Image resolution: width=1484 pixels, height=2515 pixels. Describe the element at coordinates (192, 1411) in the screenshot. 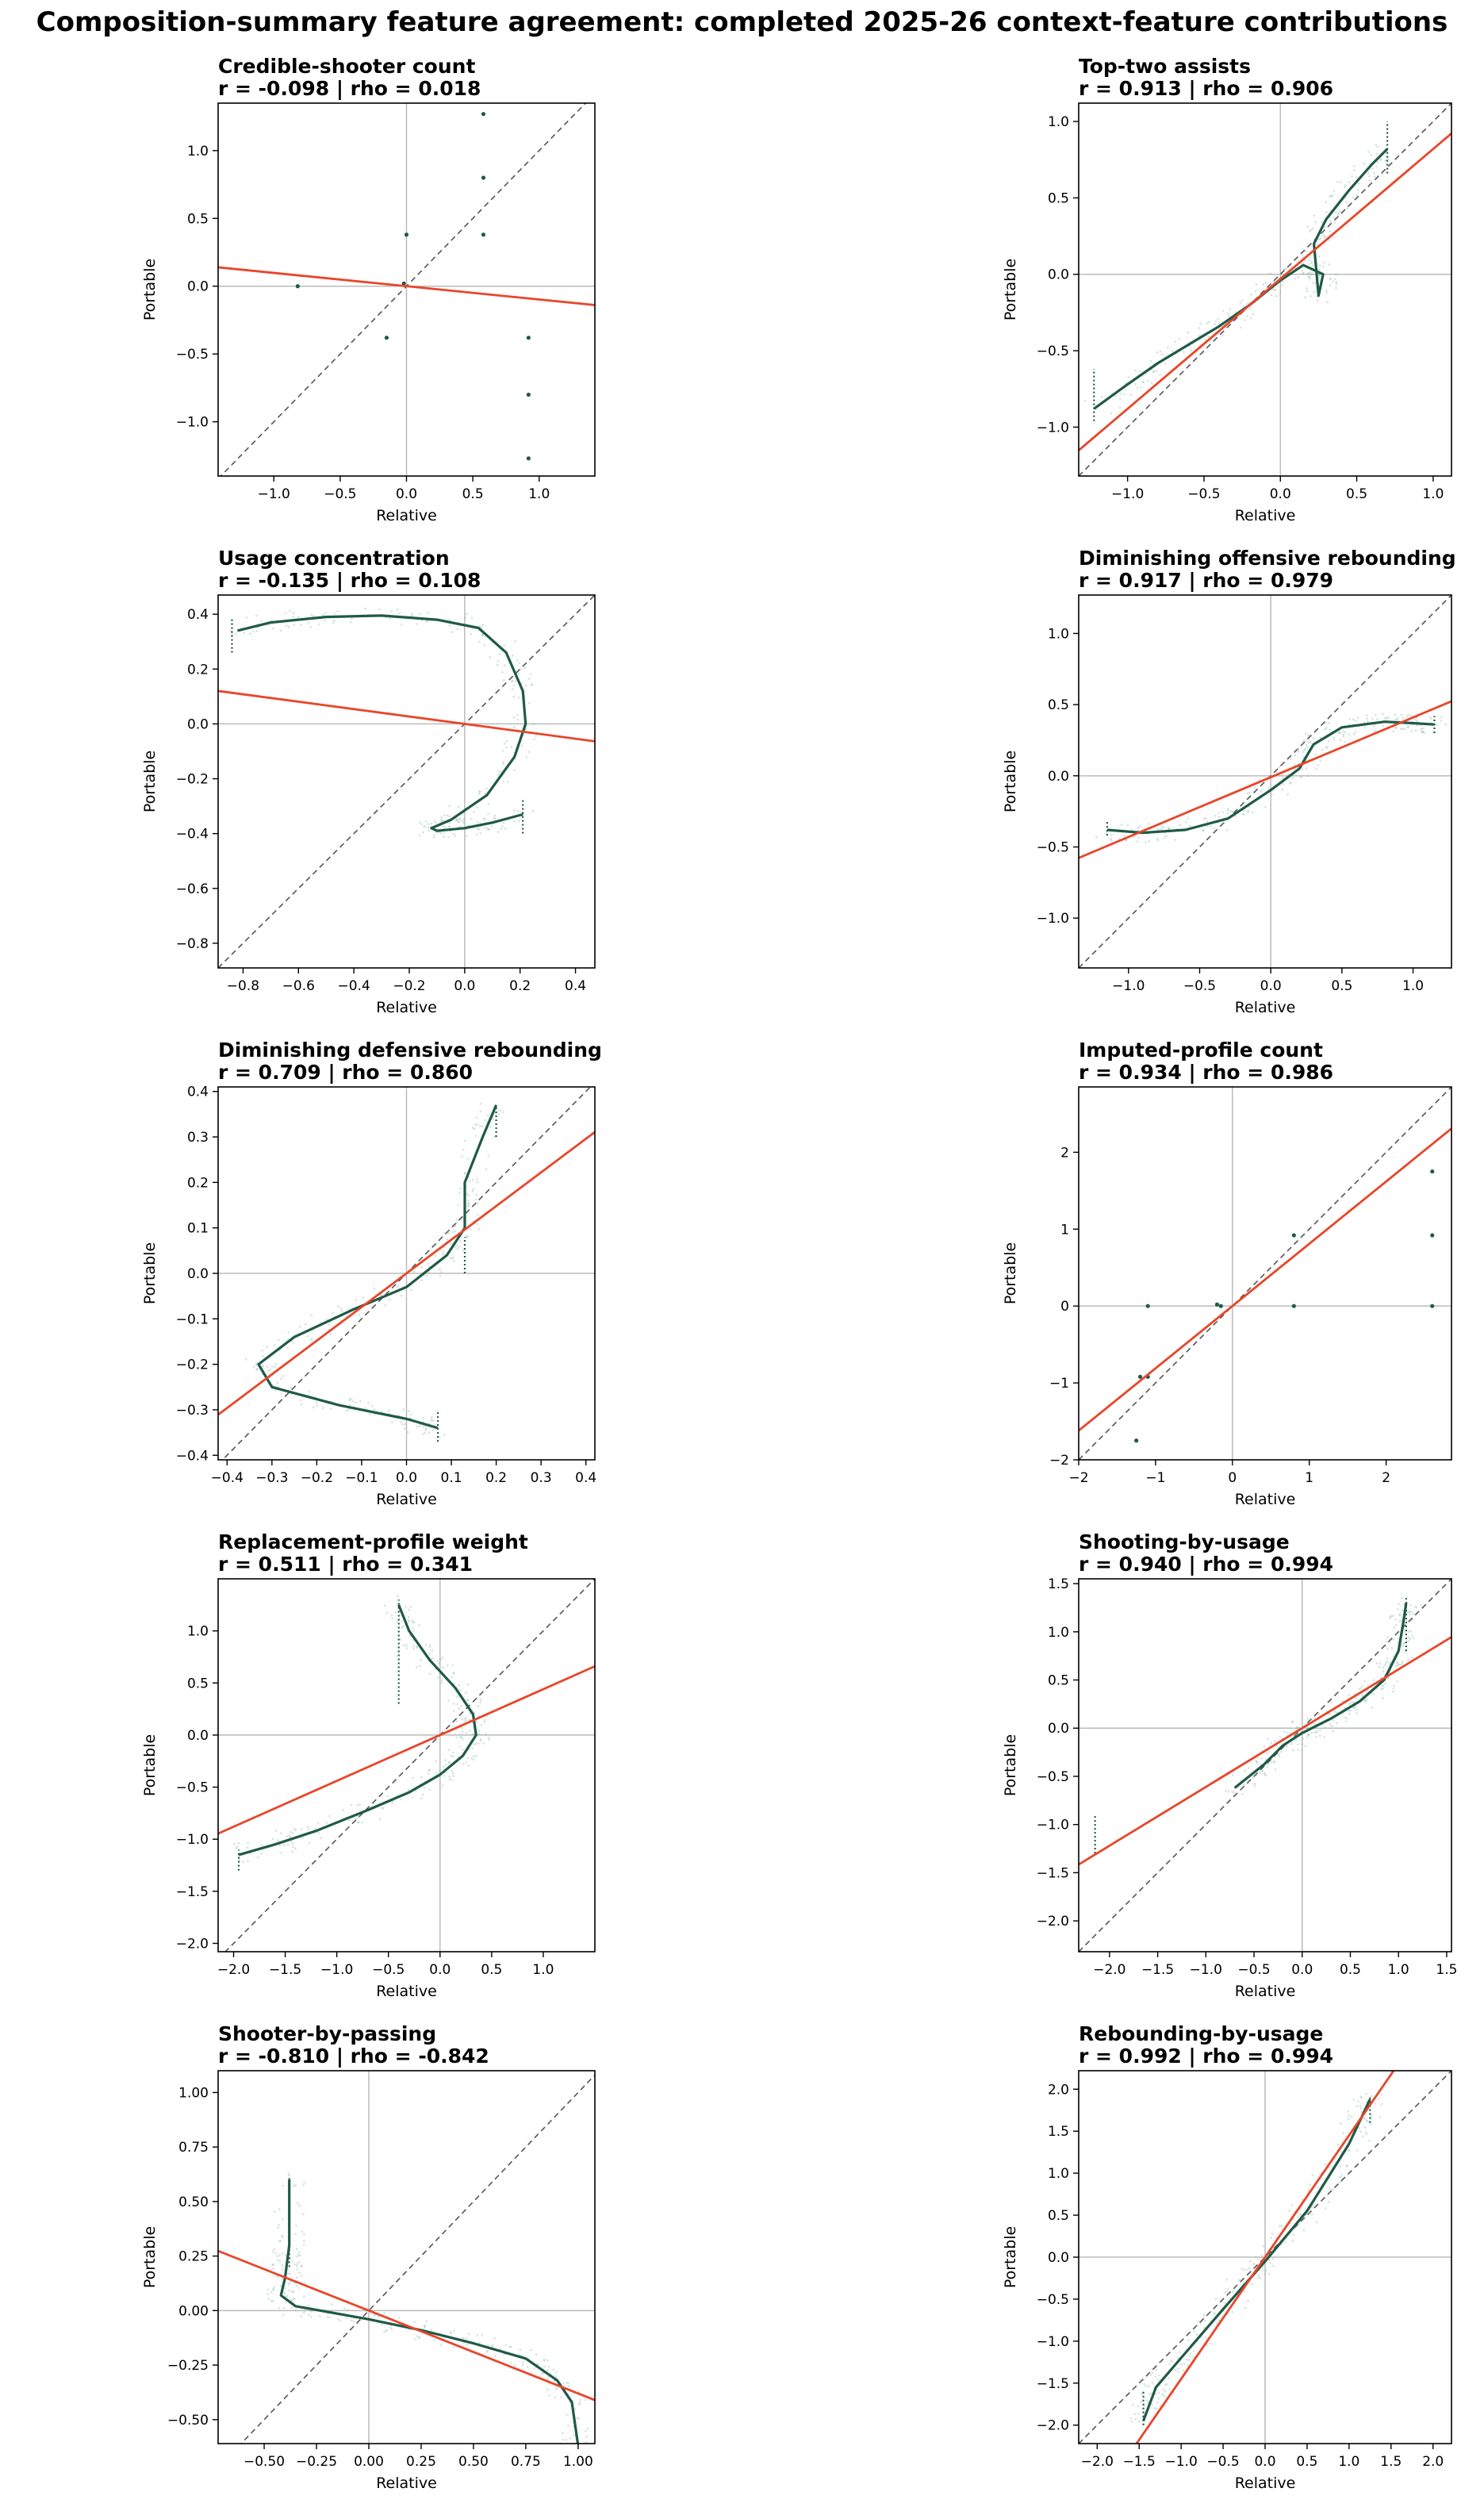

I see `y-tick-label: −0.3` at that location.